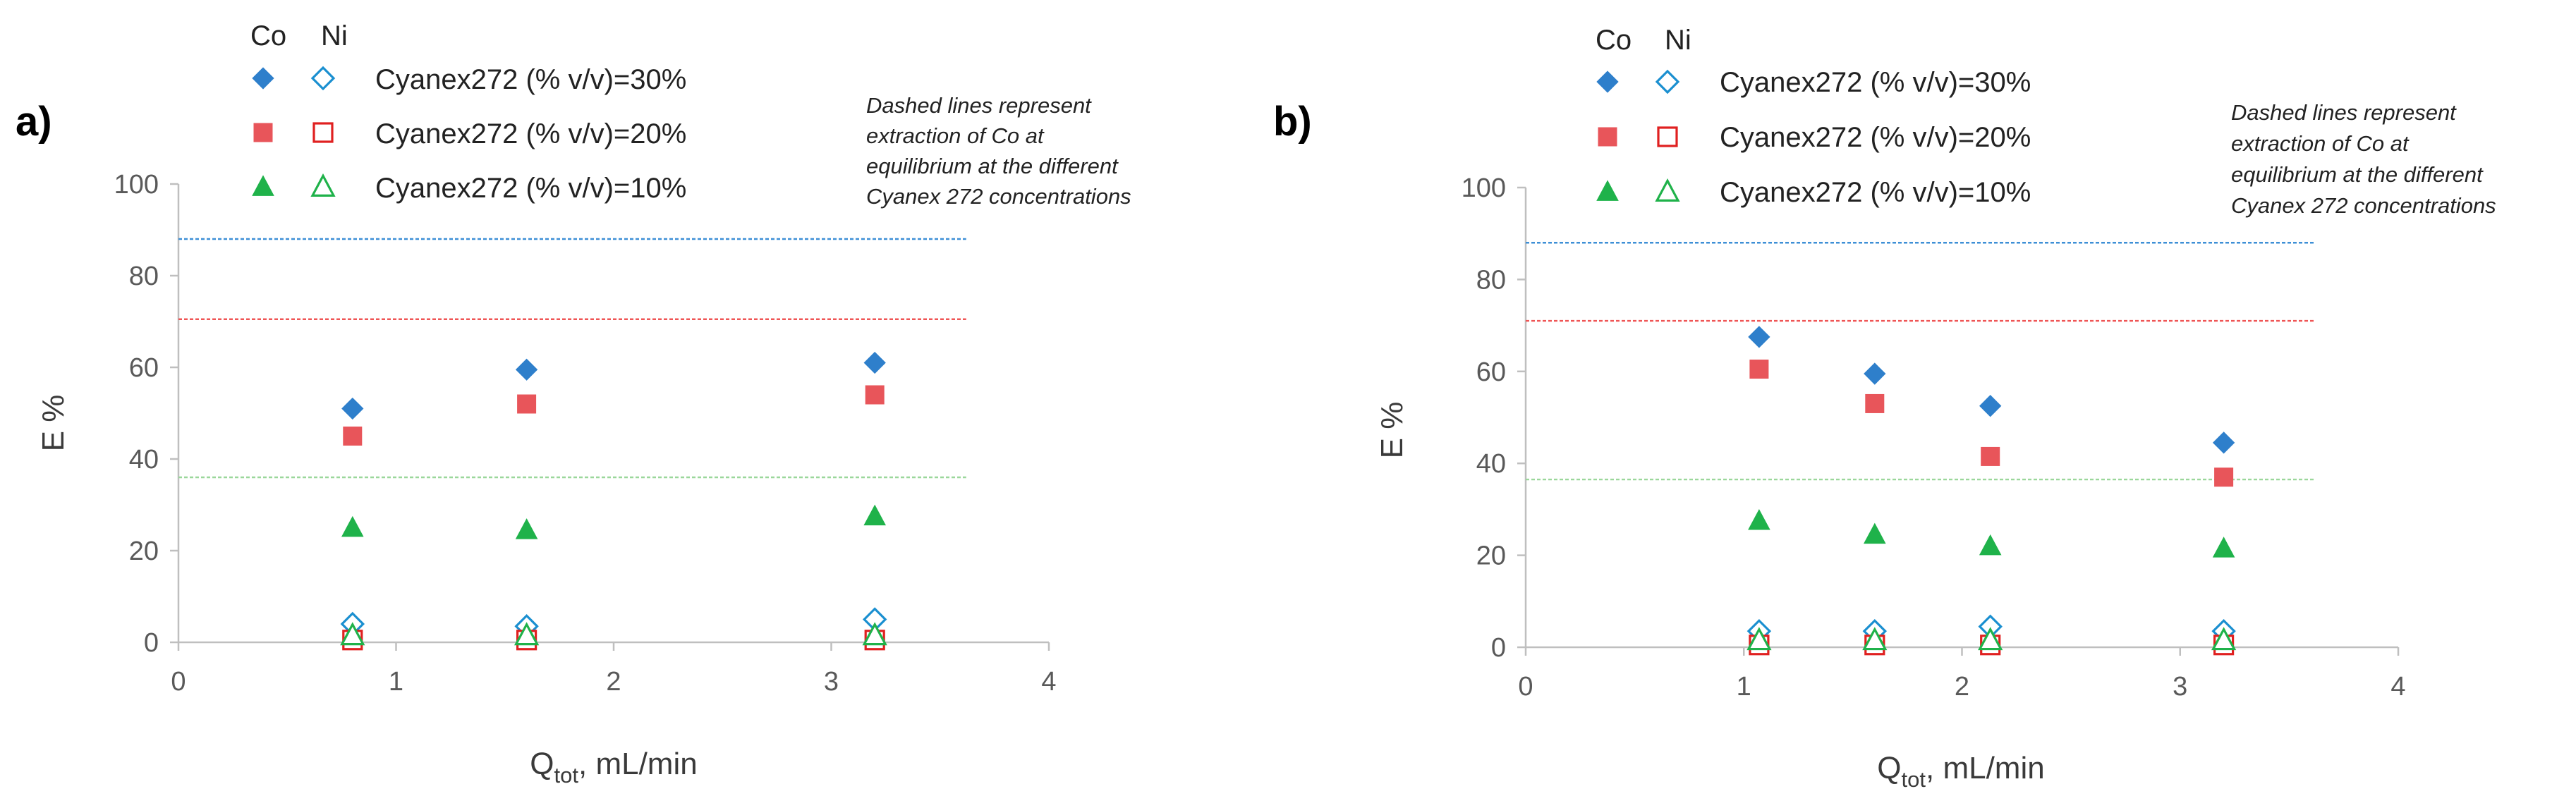 The image size is (2576, 808). Describe the element at coordinates (1392, 430) in the screenshot. I see `panel-b-y-axis-title: E %` at that location.